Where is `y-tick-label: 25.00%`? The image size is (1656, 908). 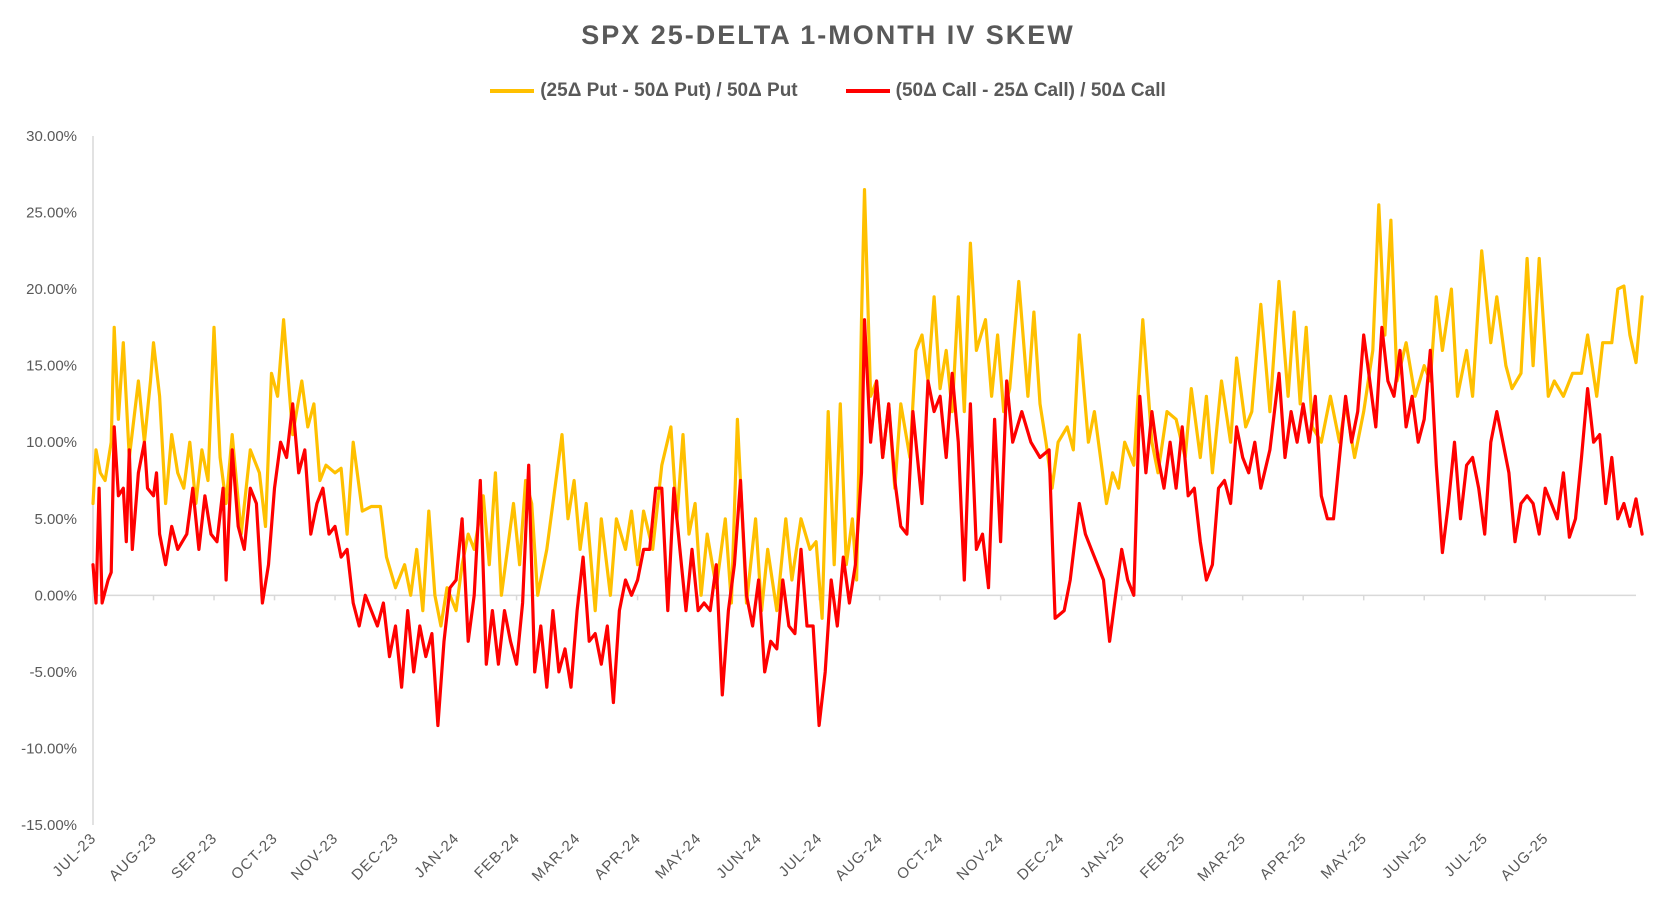
y-tick-label: 25.00% is located at coordinates (51, 213).